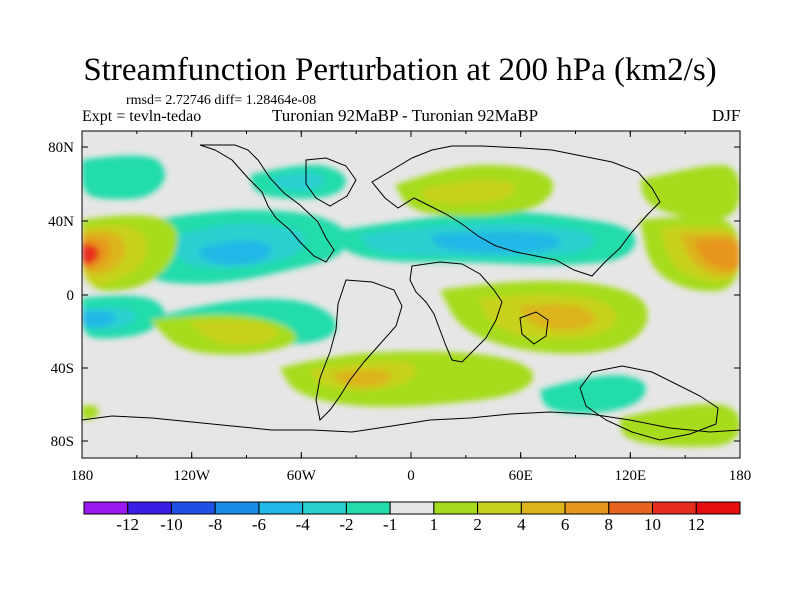  I want to click on coastline-antarctica, so click(411, 422).